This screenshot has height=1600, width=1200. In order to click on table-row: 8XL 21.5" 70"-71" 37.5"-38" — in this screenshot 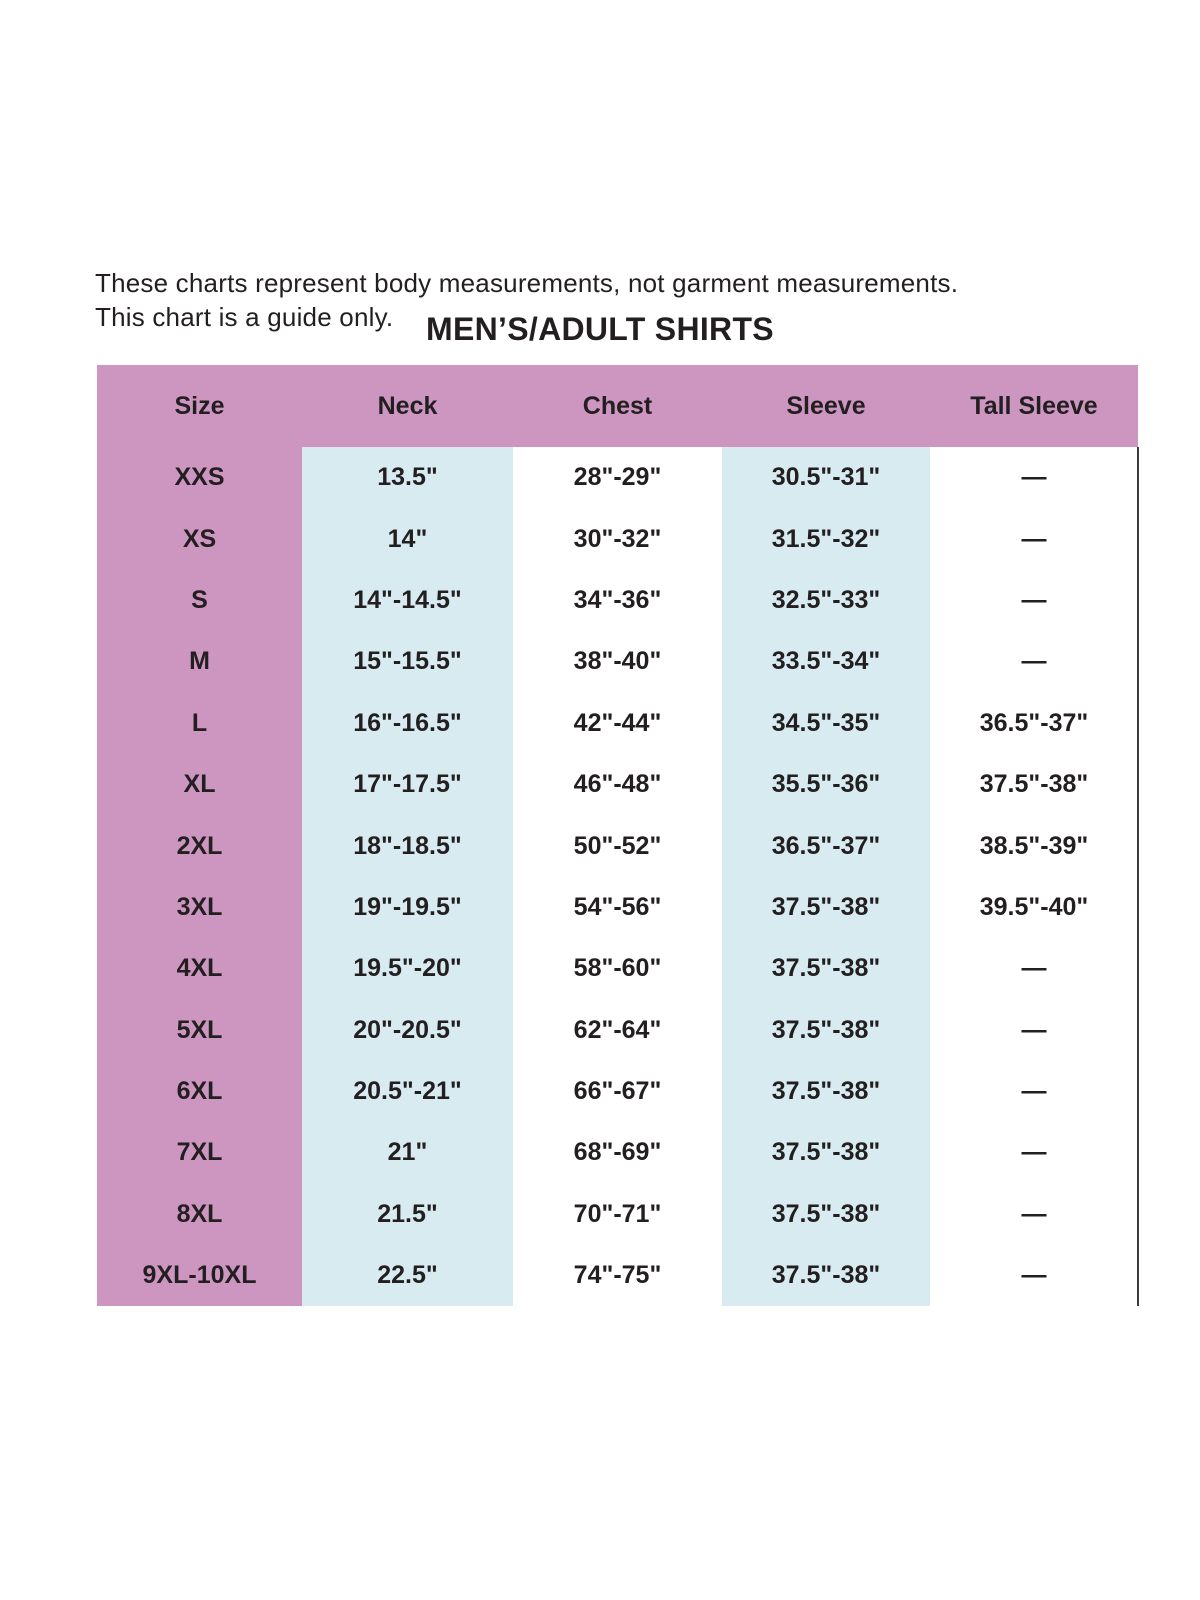, I will do `click(617, 1214)`.